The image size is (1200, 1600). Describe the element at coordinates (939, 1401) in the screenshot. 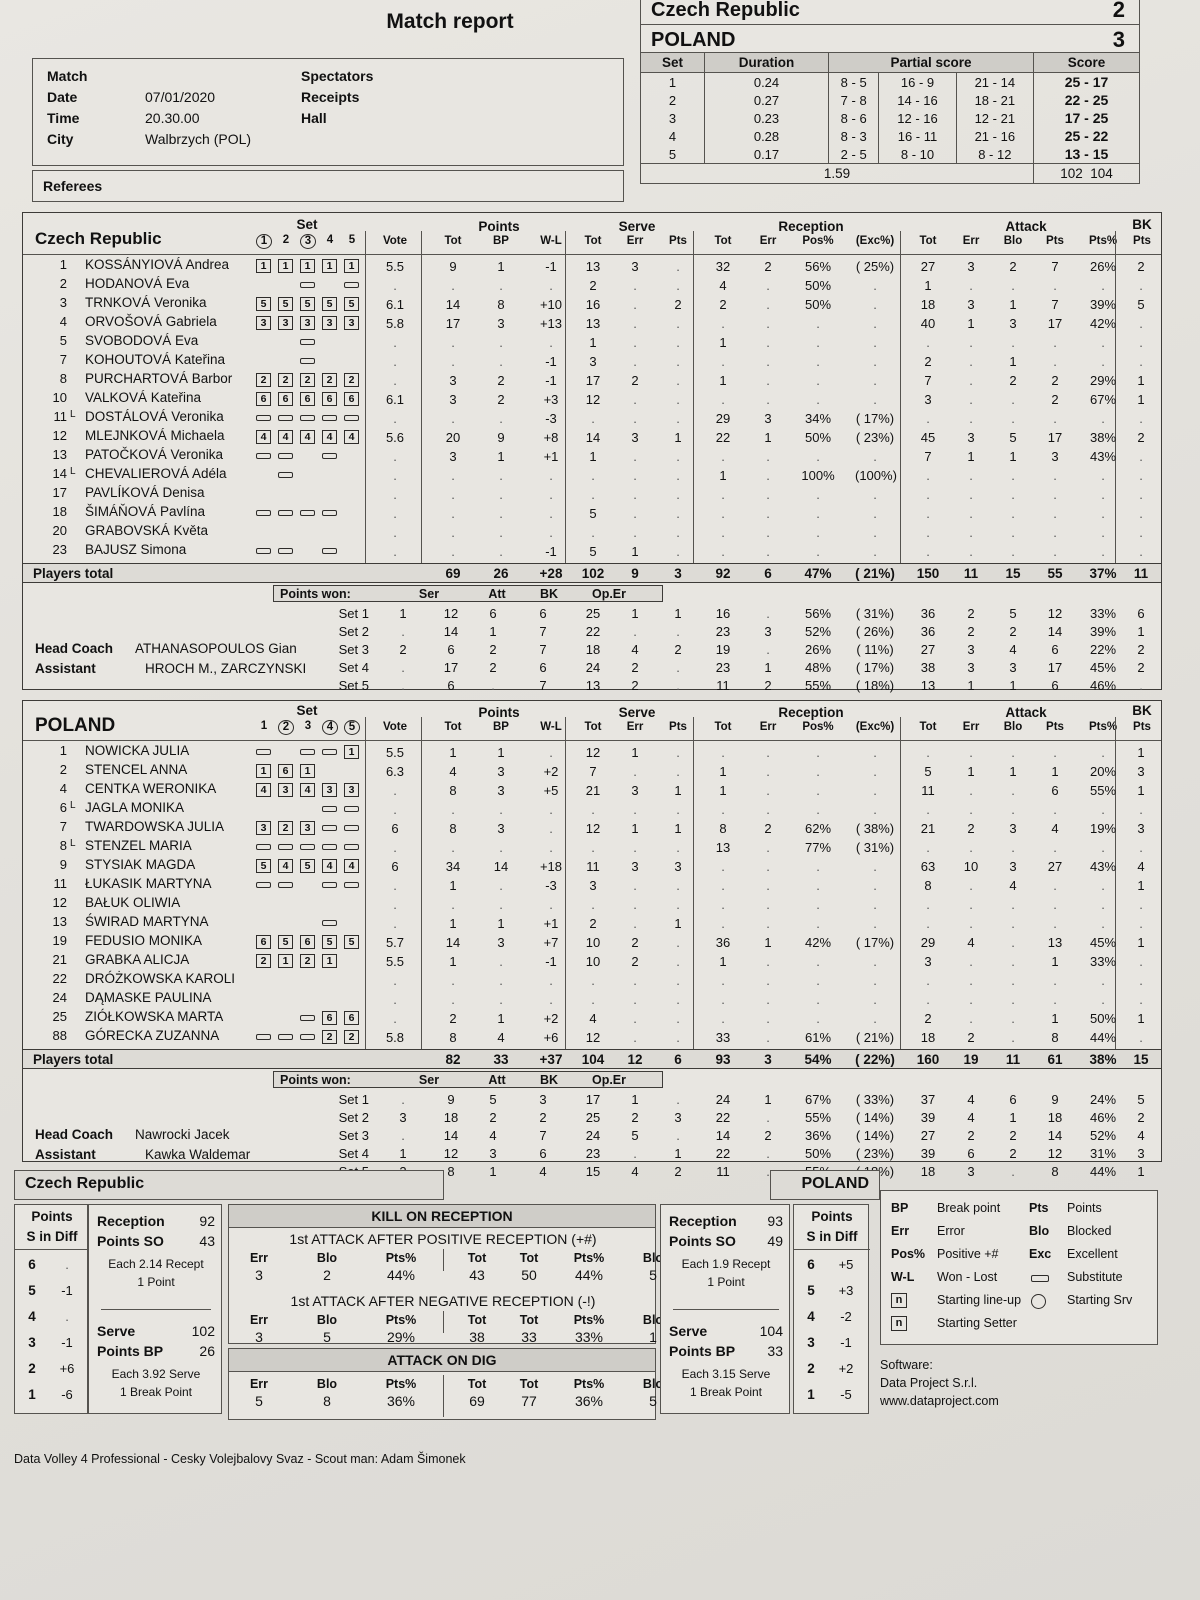

I see `software-url: www.dataproject.com` at that location.